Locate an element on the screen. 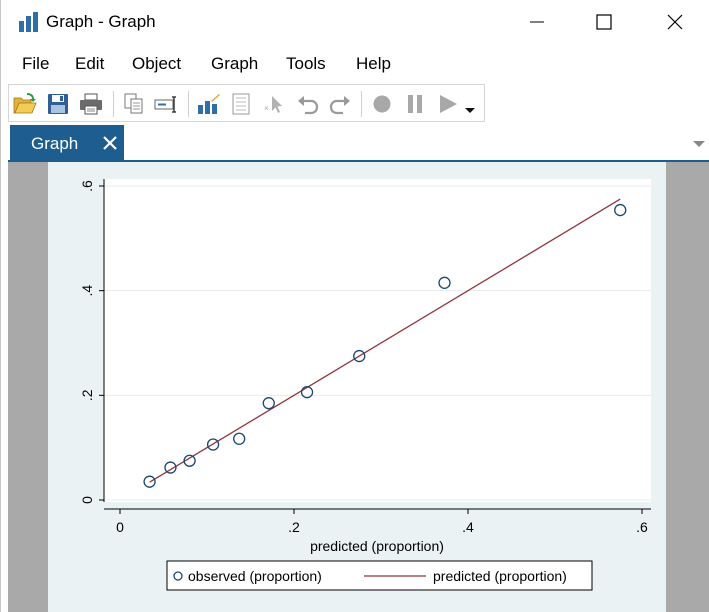 Image resolution: width=709 pixels, height=612 pixels. minimize-icon is located at coordinates (537, 22).